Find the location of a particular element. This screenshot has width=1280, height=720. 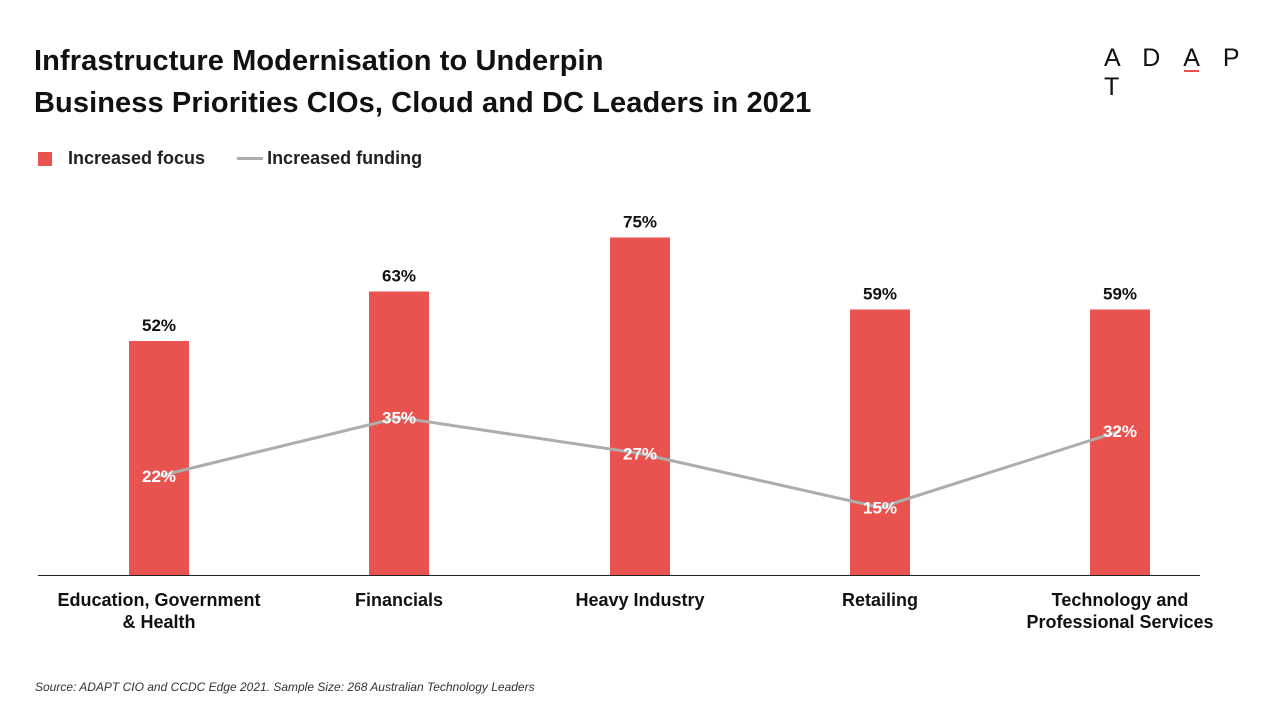

bar-value-label-0: 52% is located at coordinates (159, 325).